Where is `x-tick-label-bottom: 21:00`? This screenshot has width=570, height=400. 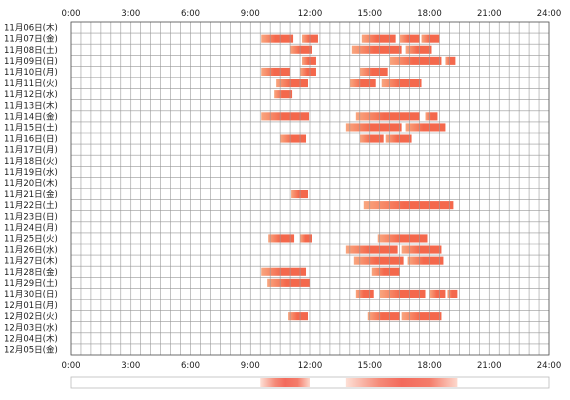 x-tick-label-bottom: 21:00 is located at coordinates (489, 366).